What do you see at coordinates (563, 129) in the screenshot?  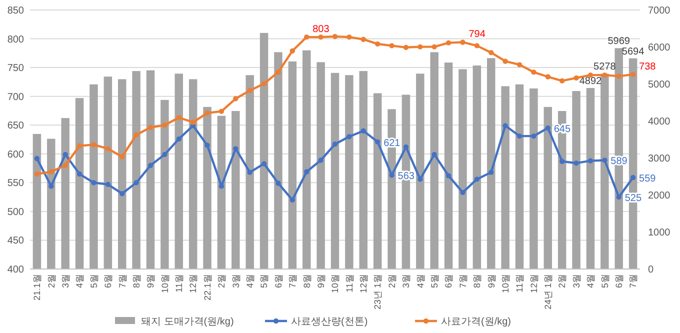 I see `data-label: 645` at bounding box center [563, 129].